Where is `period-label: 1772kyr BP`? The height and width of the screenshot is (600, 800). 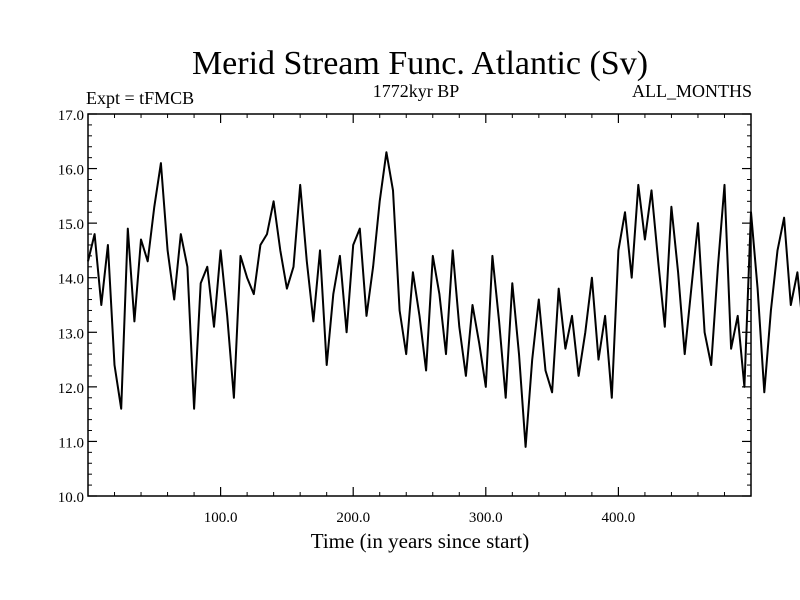
period-label: 1772kyr BP is located at coordinates (416, 91).